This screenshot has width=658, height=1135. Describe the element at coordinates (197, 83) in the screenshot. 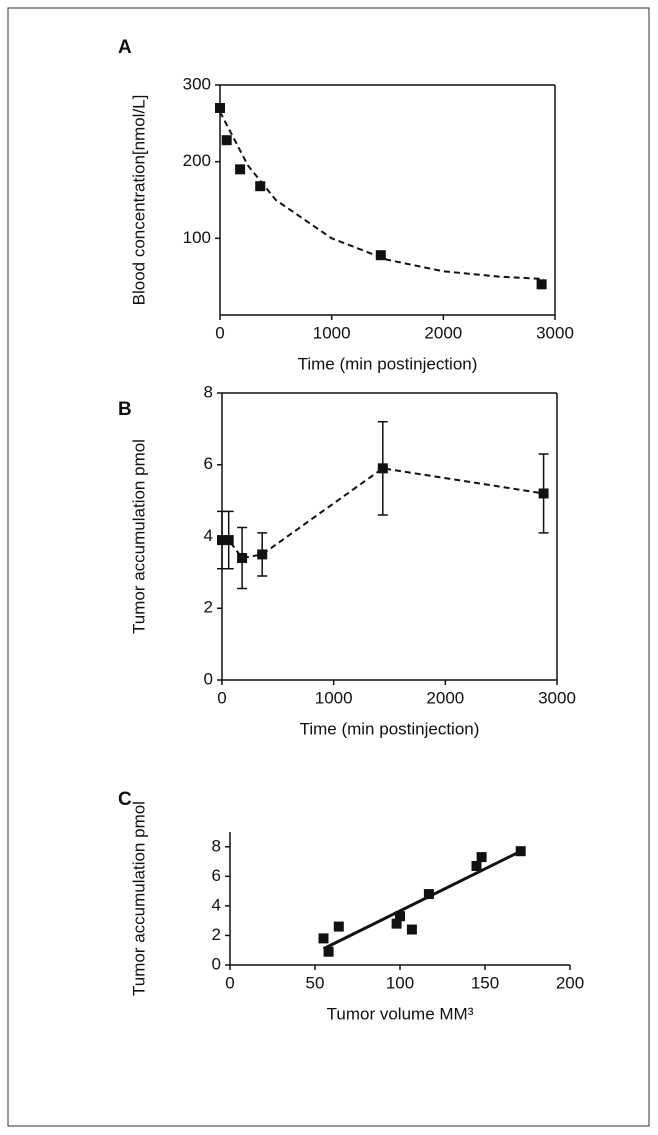

I see `y-tick-label: 300` at that location.